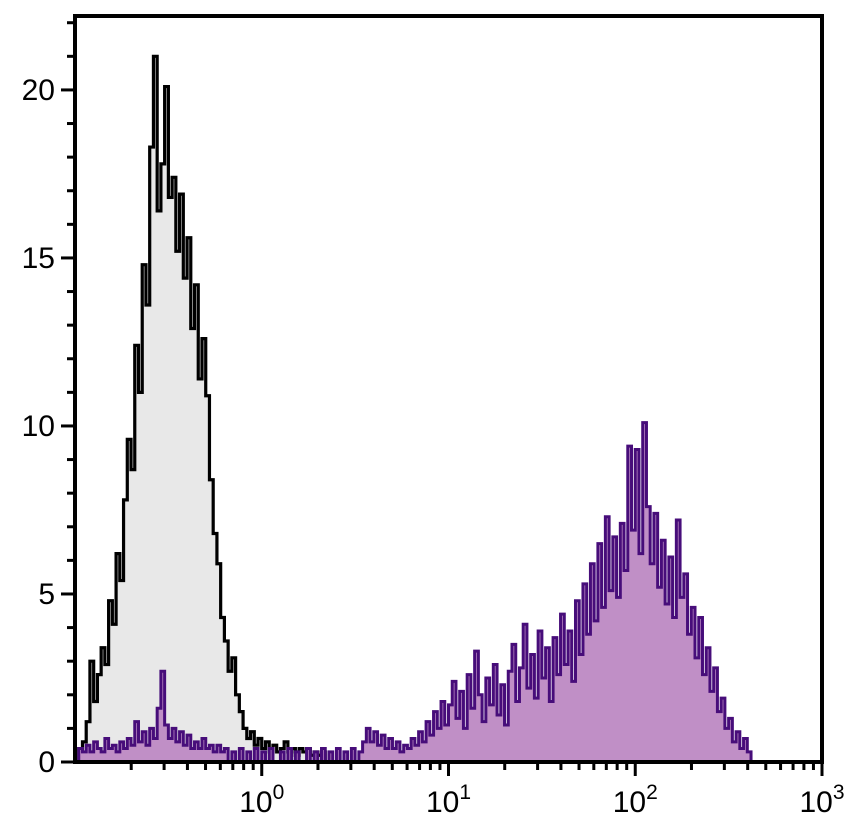  I want to click on x-tick-label: 10¹, so click(448, 800).